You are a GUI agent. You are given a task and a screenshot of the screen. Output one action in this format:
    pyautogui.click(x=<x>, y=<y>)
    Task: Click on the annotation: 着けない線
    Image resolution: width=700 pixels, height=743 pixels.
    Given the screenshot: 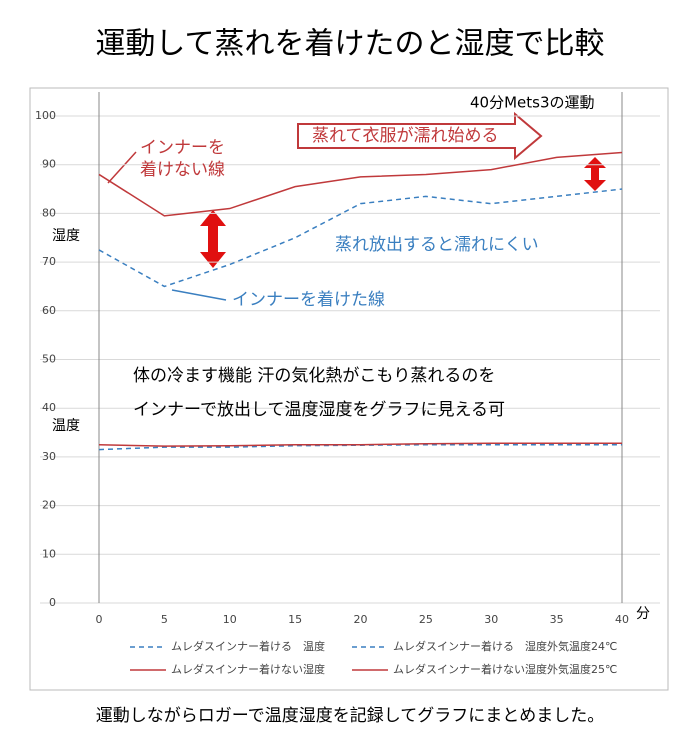 What is the action you would take?
    pyautogui.click(x=182, y=170)
    